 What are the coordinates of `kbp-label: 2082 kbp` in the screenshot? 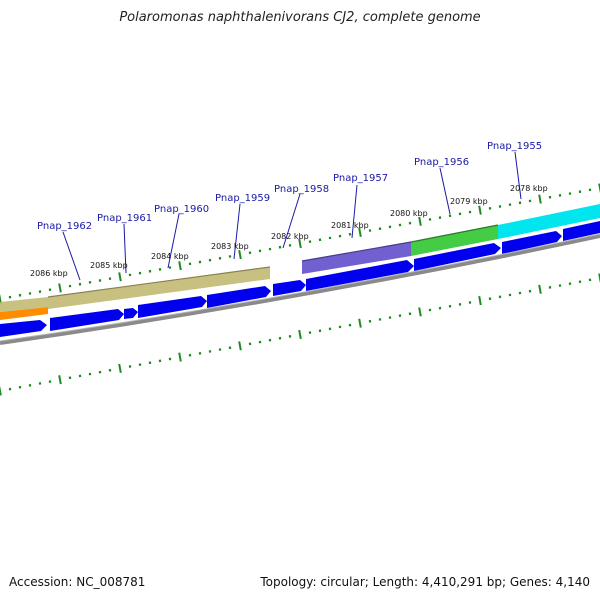 It's located at (290, 236).